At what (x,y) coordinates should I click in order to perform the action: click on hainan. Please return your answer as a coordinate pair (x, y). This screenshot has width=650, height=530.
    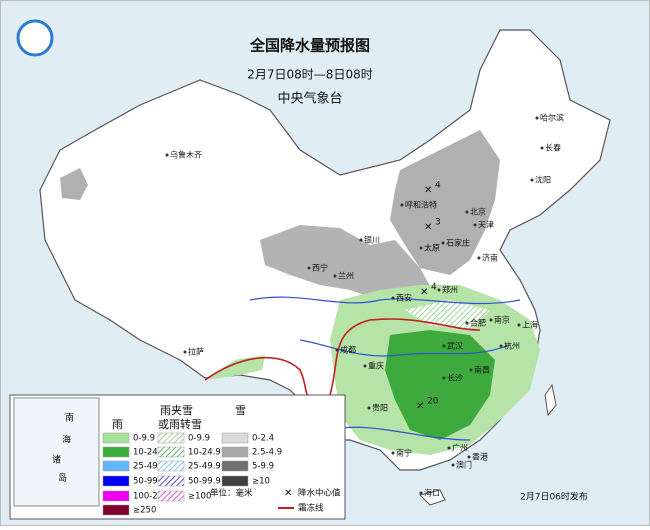
    Looking at the image, I should click on (432, 497).